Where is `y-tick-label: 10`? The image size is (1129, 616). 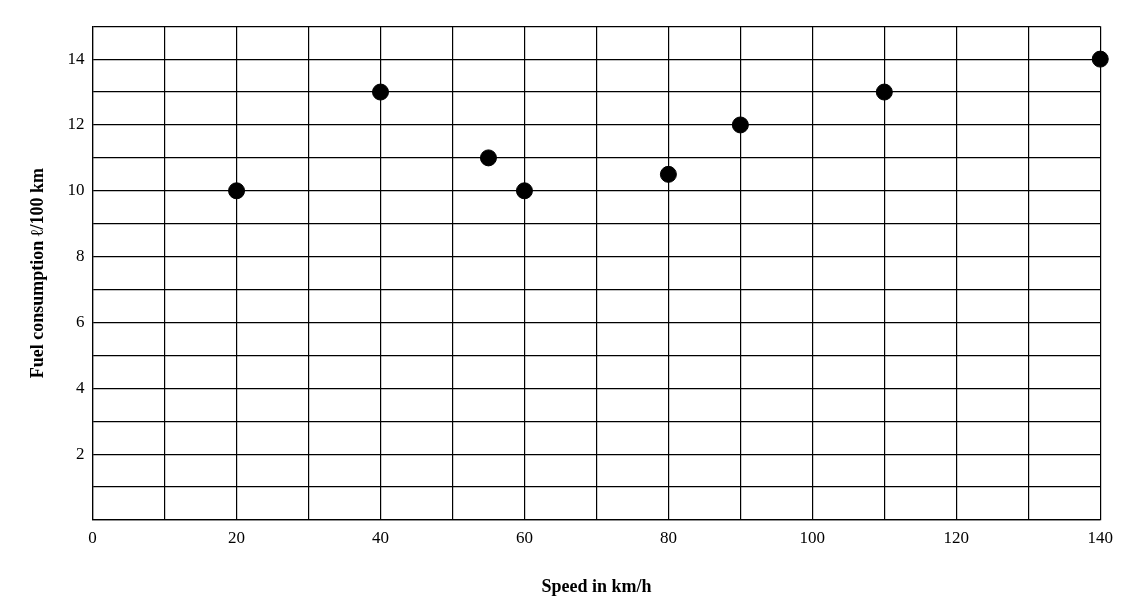 y-tick-label: 10 is located at coordinates (76, 190).